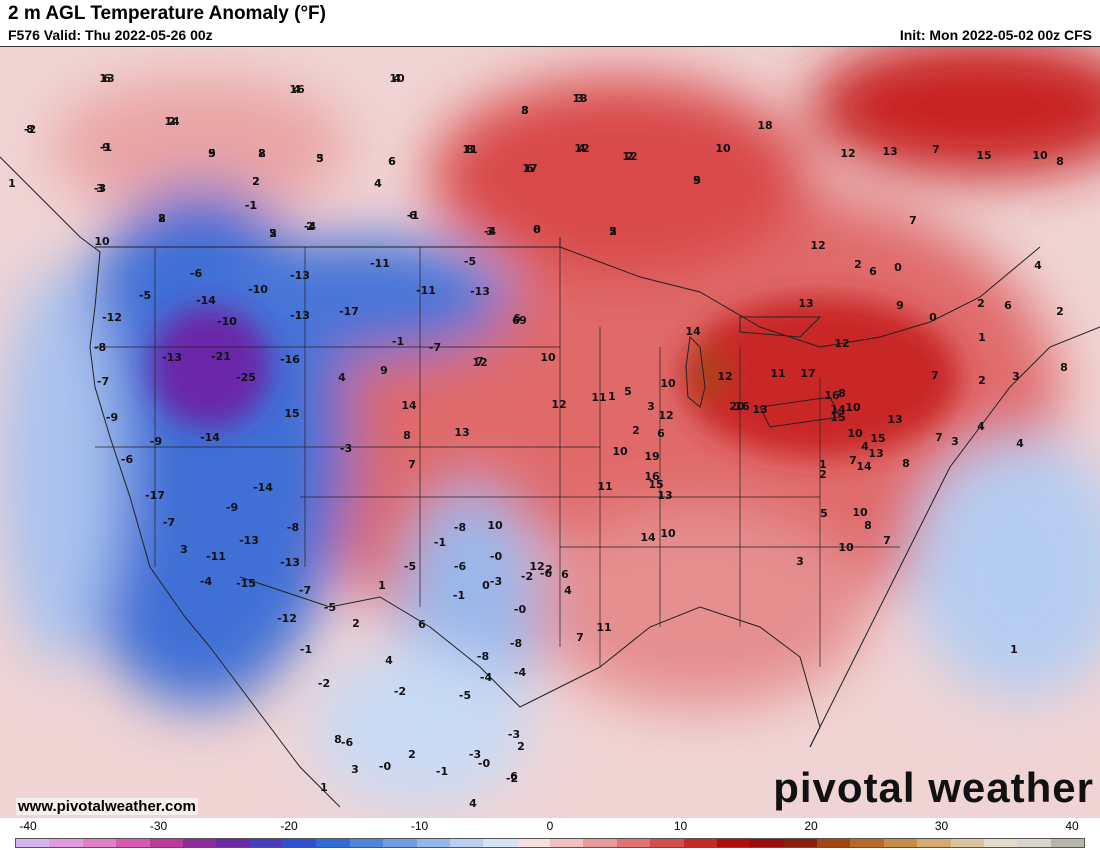 Image resolution: width=1100 pixels, height=850 pixels. What do you see at coordinates (1072, 826) in the screenshot?
I see `colorbar-tick-label: 40` at bounding box center [1072, 826].